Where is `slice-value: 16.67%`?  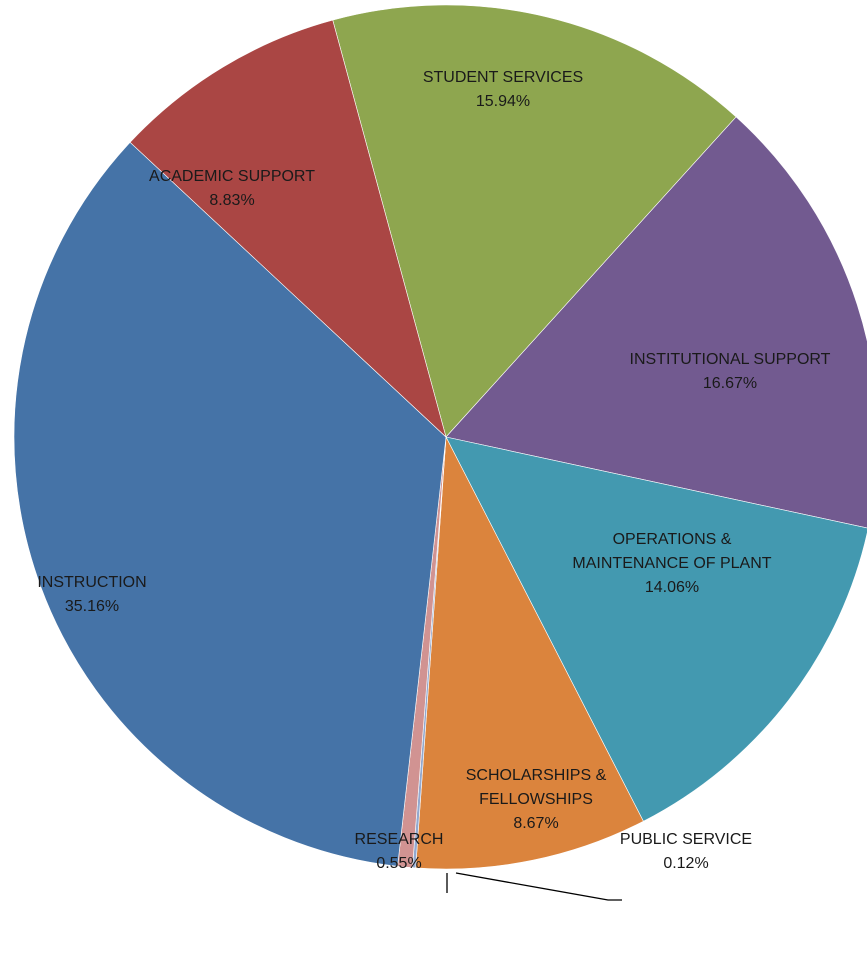 slice-value: 16.67% is located at coordinates (730, 383).